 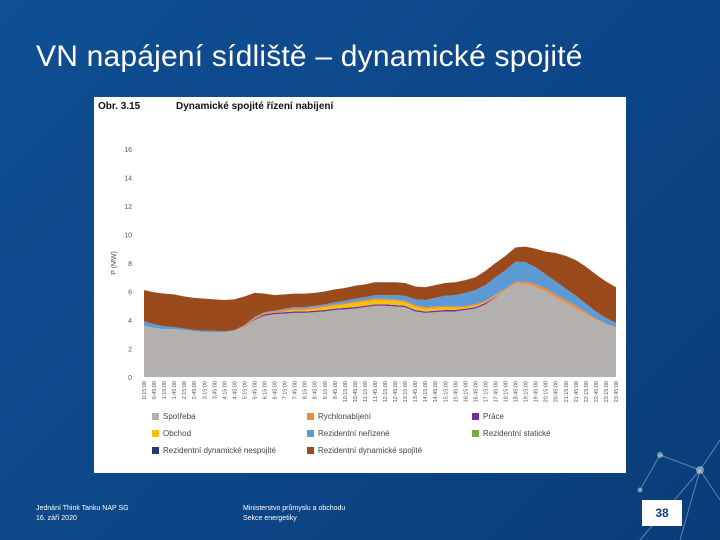 I want to click on x-tick-label: 18:15:00, so click(x=507, y=391).